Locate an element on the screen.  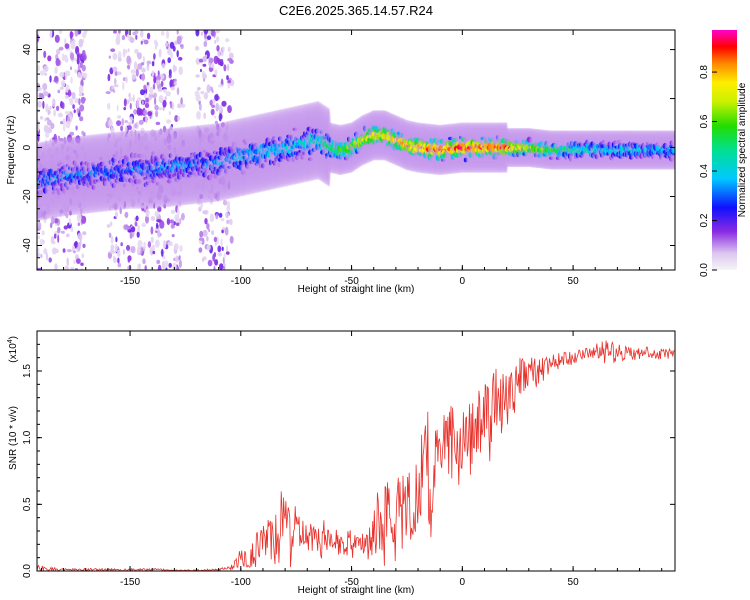
y-tick-label: 1.0 is located at coordinates (27, 437).